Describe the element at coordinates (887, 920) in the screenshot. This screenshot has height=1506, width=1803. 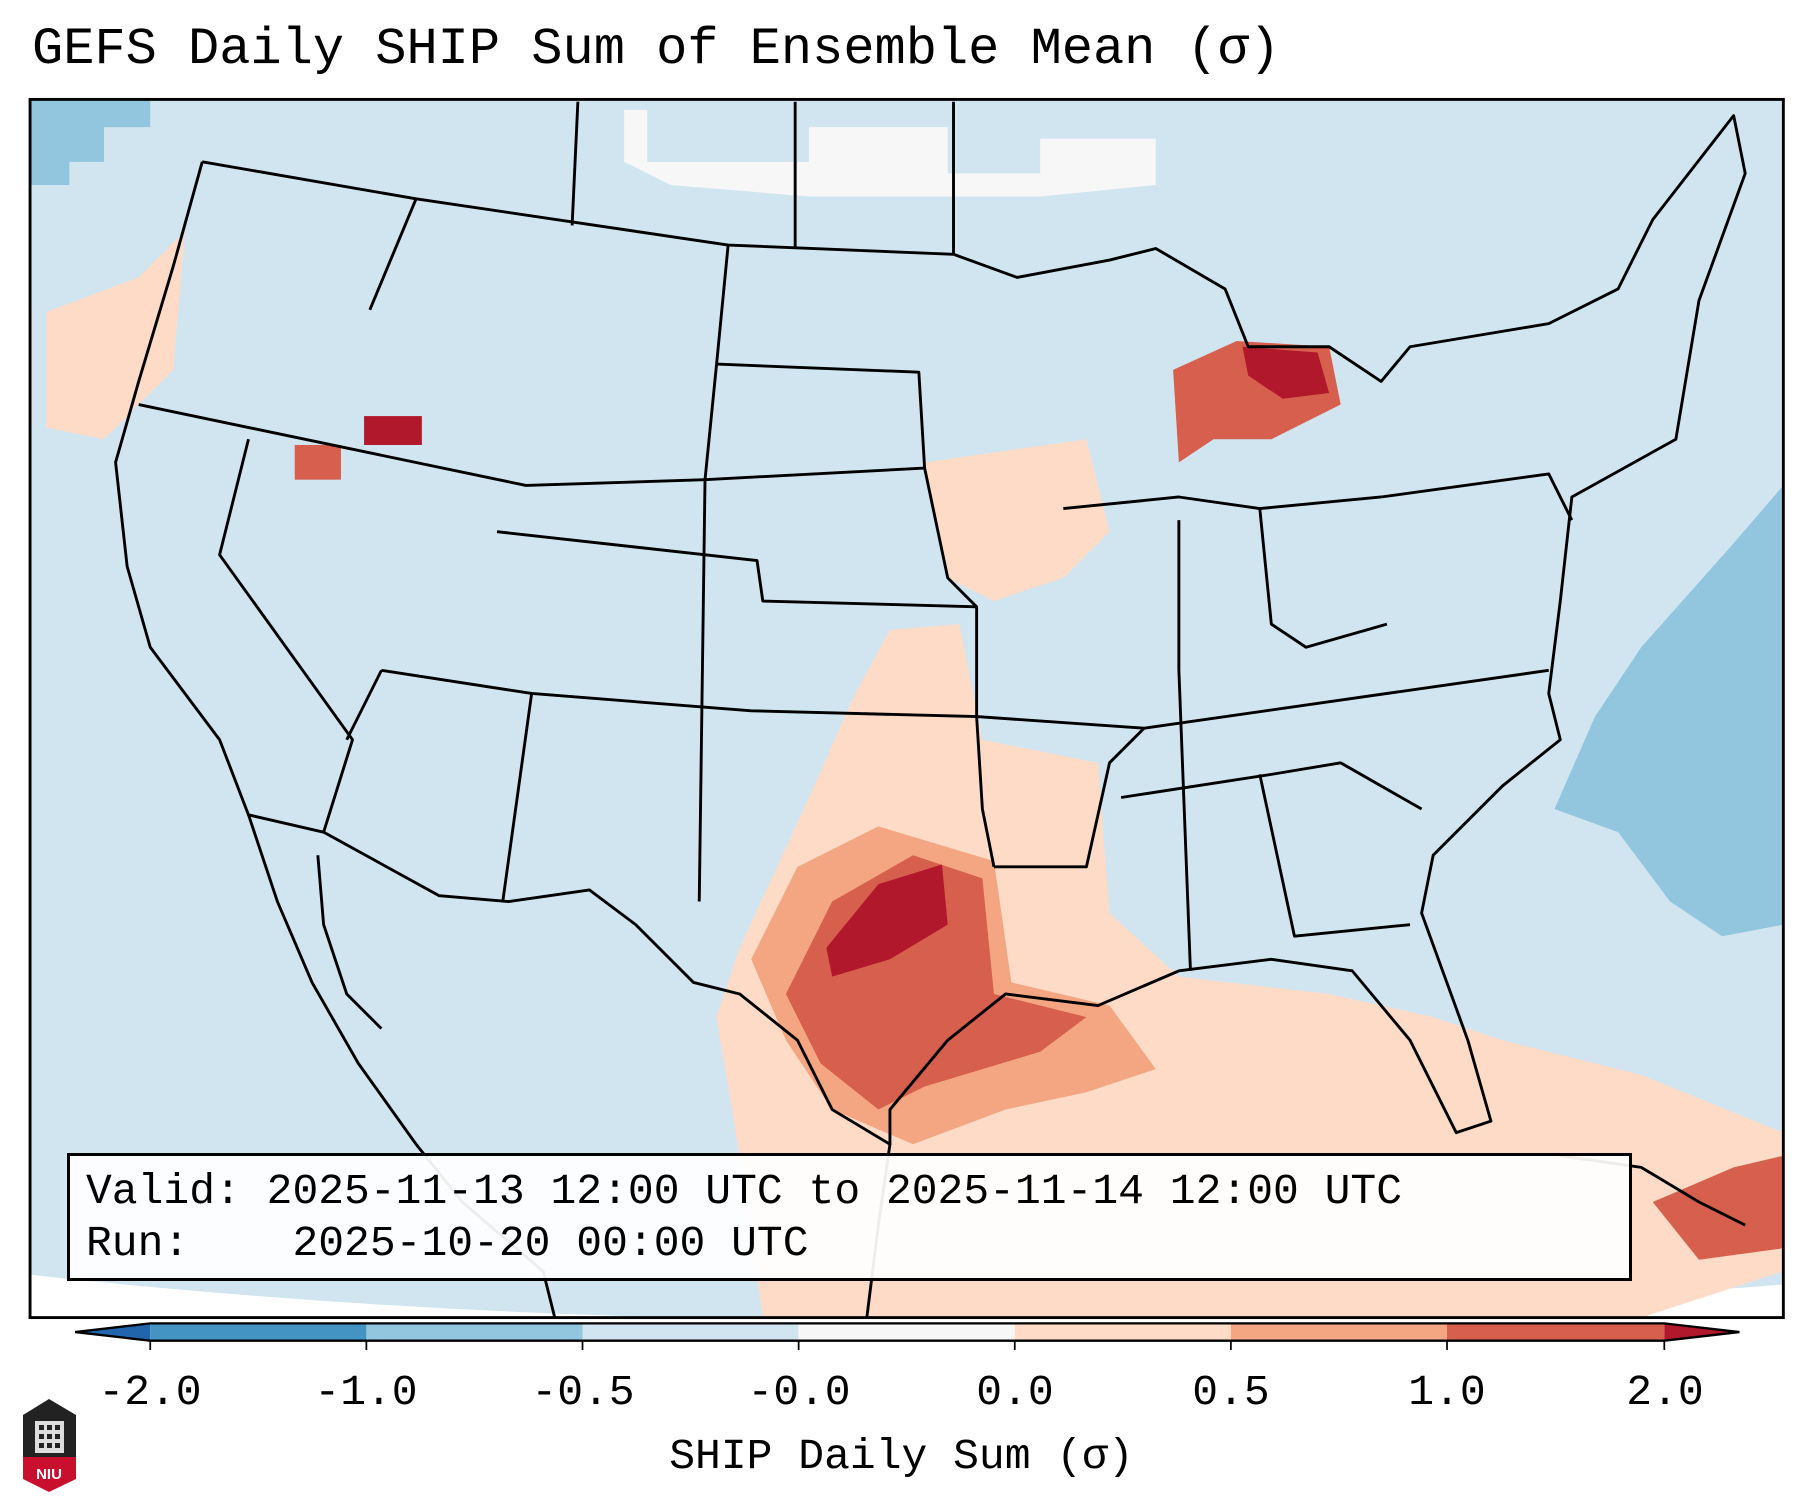
I see `anomaly-darkred-texas` at that location.